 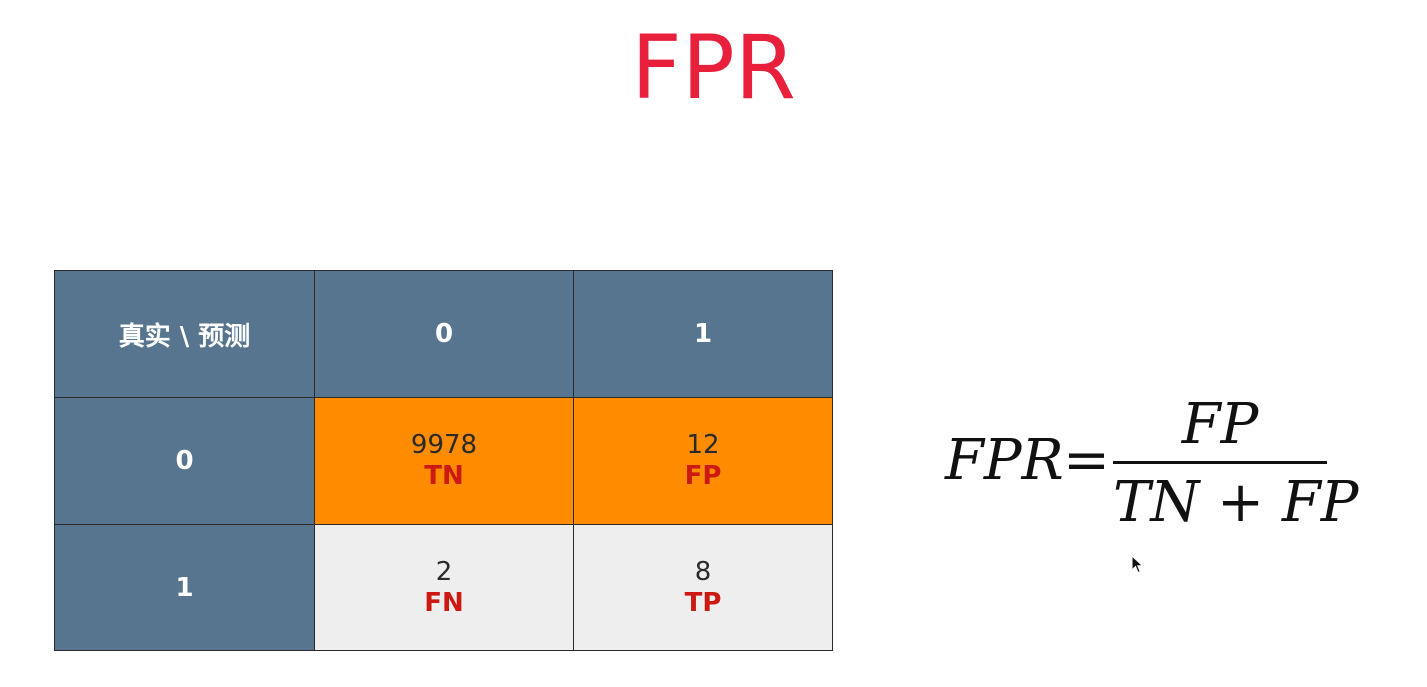 What do you see at coordinates (184, 587) in the screenshot?
I see `actual-1-header: 1` at bounding box center [184, 587].